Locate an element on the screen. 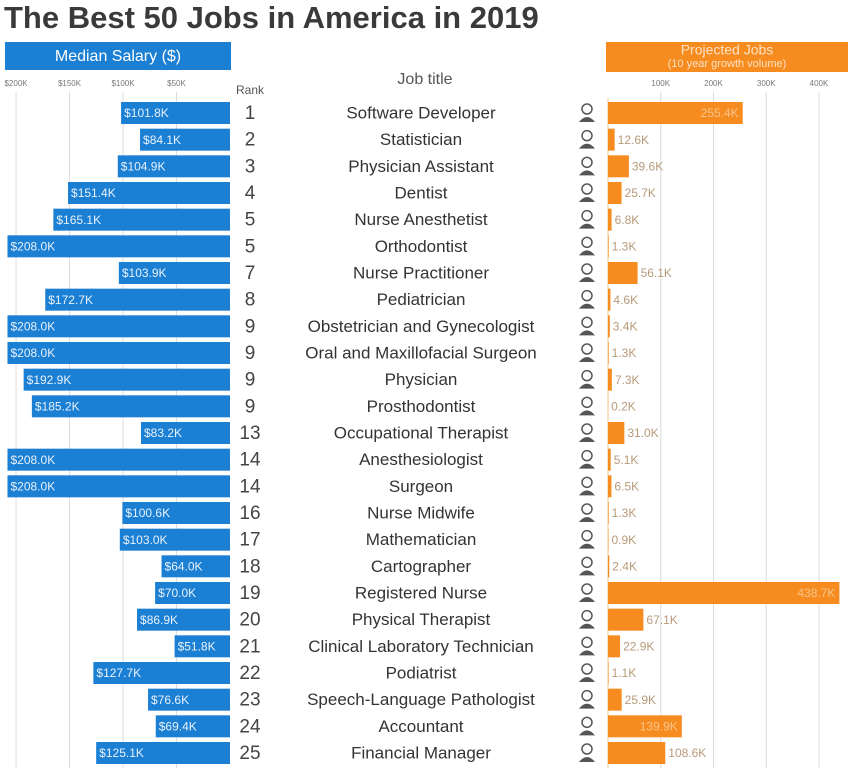 This screenshot has height=773, width=848. rank: 9 is located at coordinates (250, 406).